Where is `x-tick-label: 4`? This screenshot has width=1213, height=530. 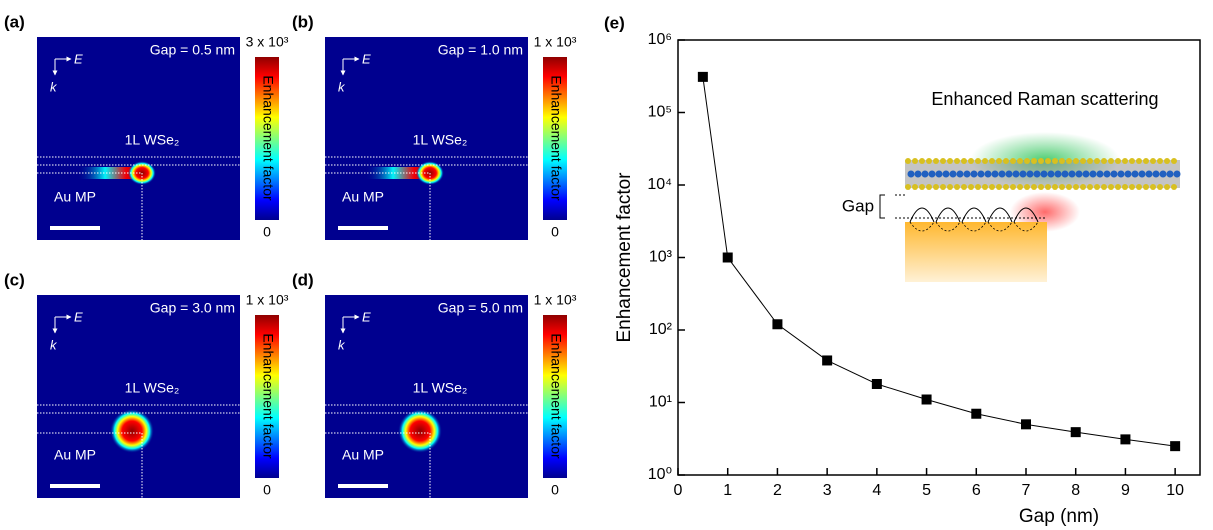
x-tick-label: 4 is located at coordinates (876, 490).